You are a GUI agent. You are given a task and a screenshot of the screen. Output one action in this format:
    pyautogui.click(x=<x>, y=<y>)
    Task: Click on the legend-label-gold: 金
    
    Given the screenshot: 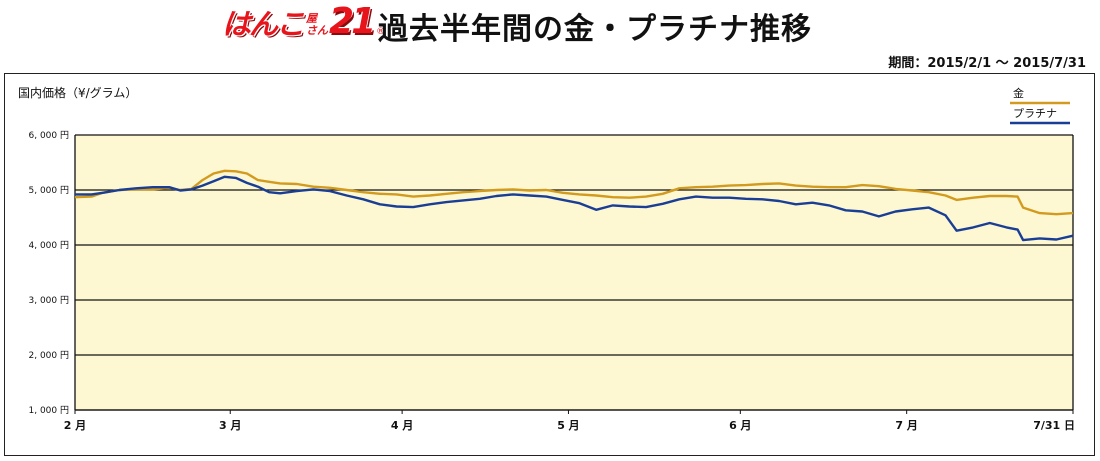 What is the action you would take?
    pyautogui.click(x=1018, y=93)
    